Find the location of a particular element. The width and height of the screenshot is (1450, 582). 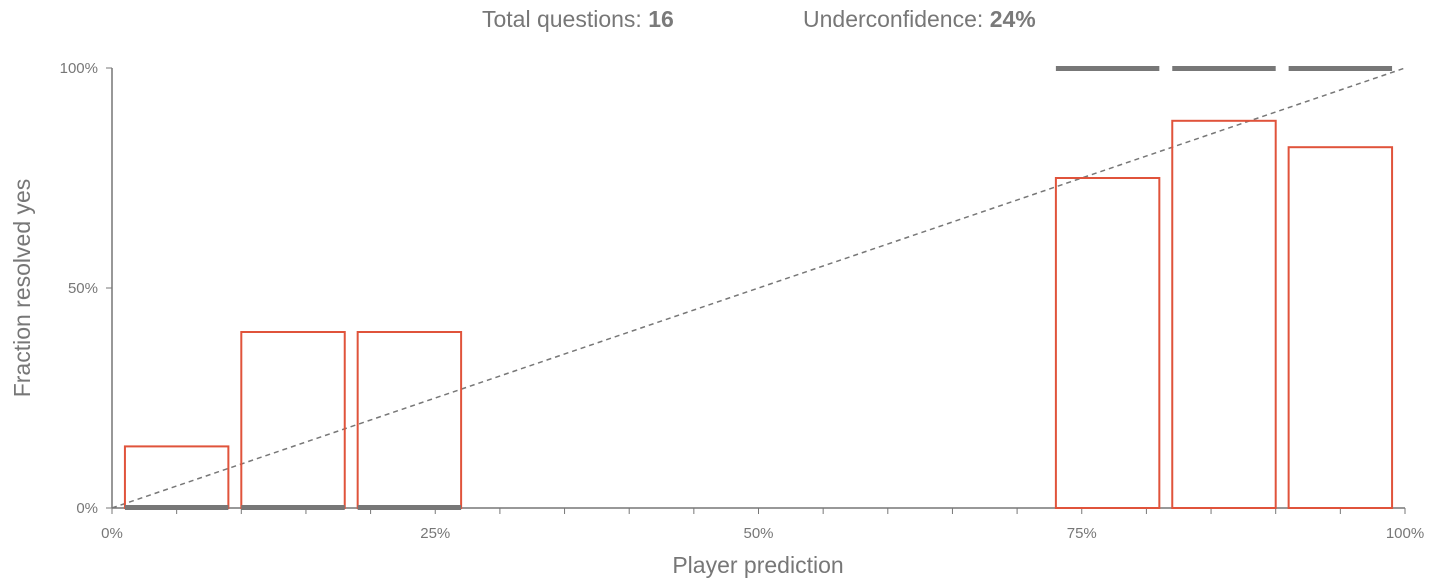

total-questions-stat: Total questions: 16 is located at coordinates (578, 19).